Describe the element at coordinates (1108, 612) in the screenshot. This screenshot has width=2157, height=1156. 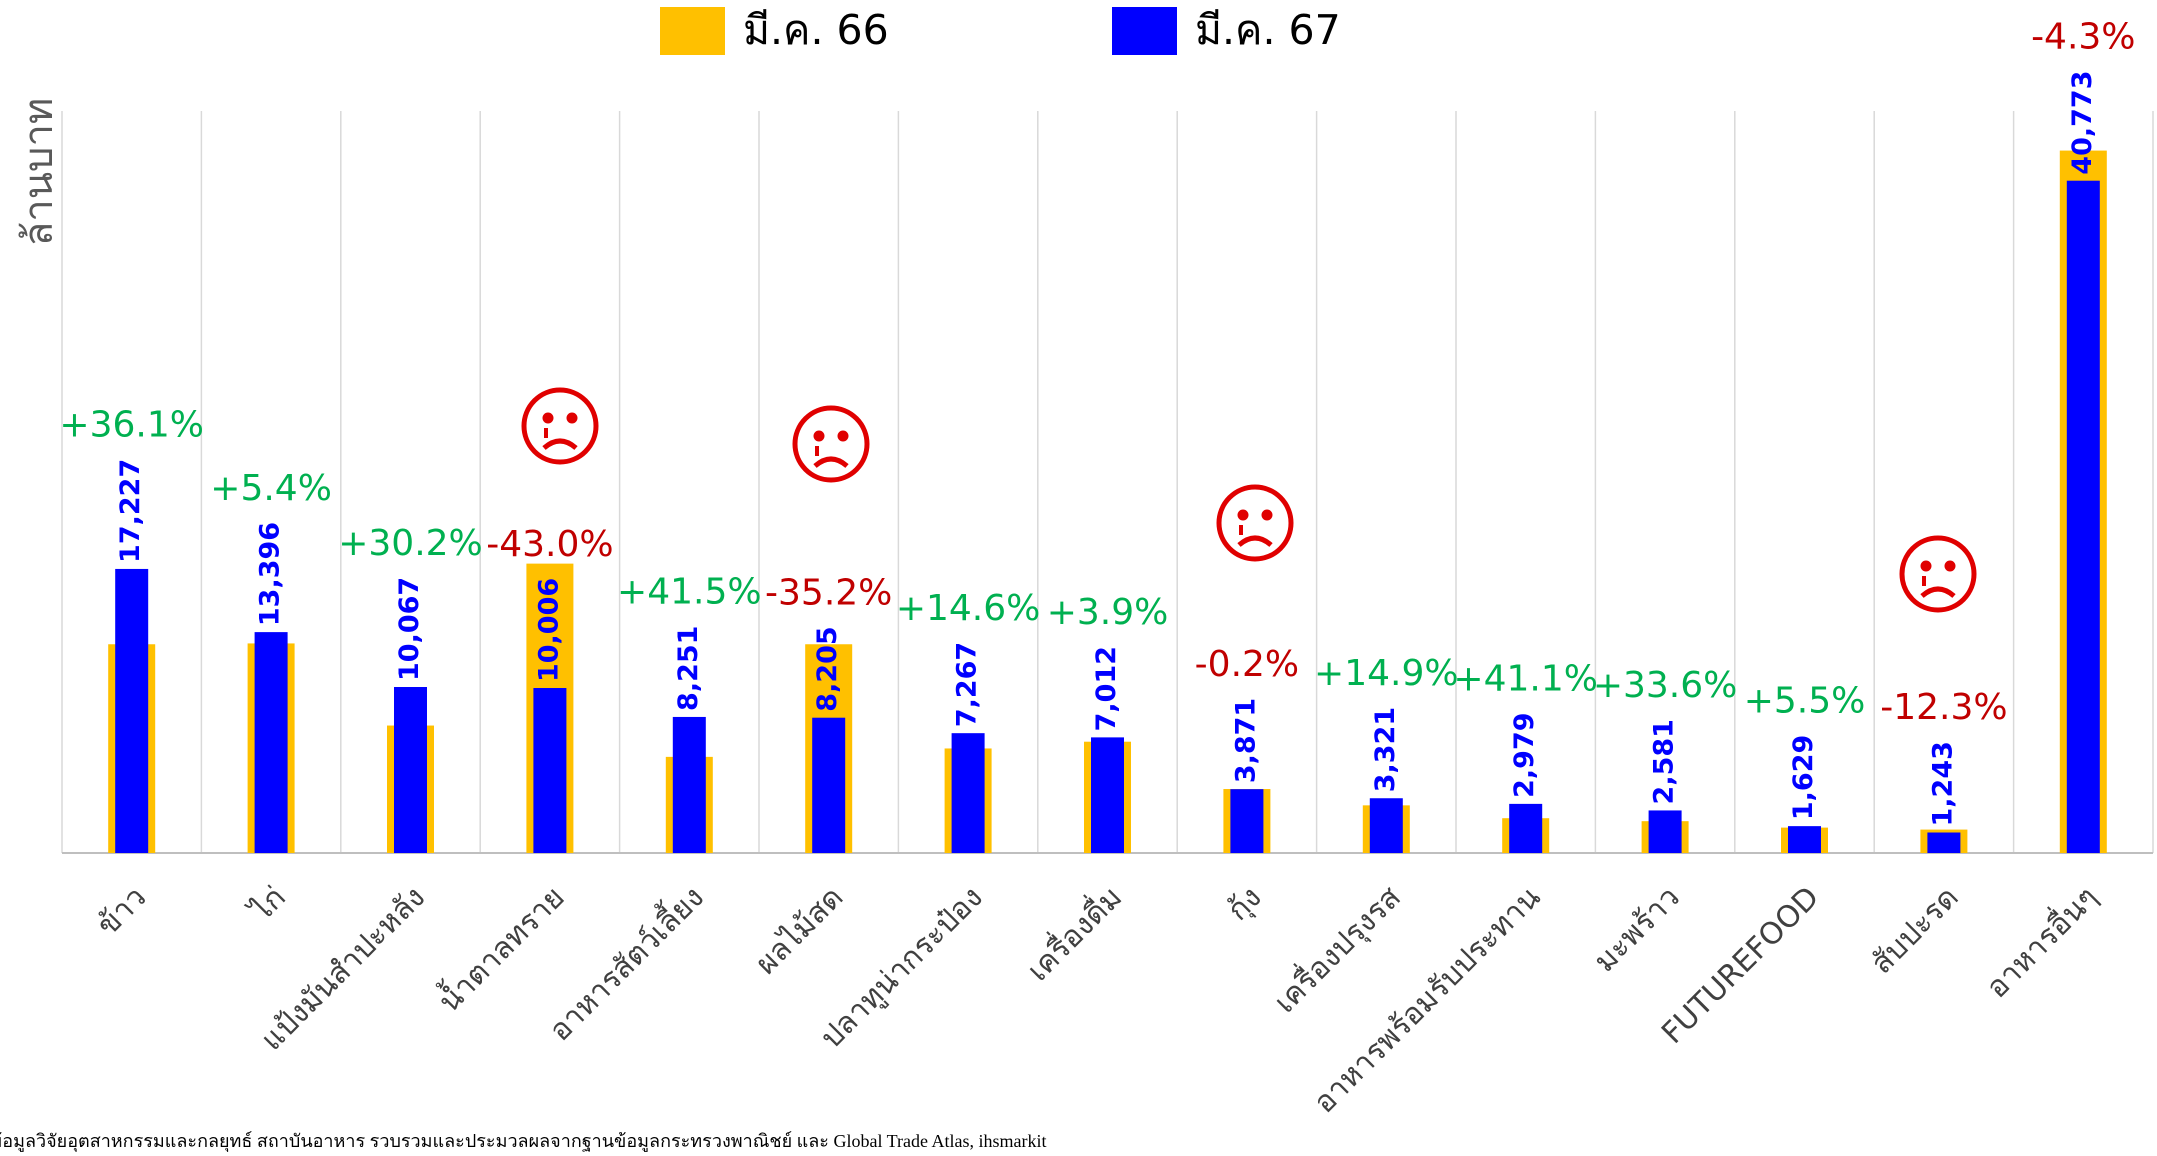
I see `change-annotation: +3.9%` at that location.